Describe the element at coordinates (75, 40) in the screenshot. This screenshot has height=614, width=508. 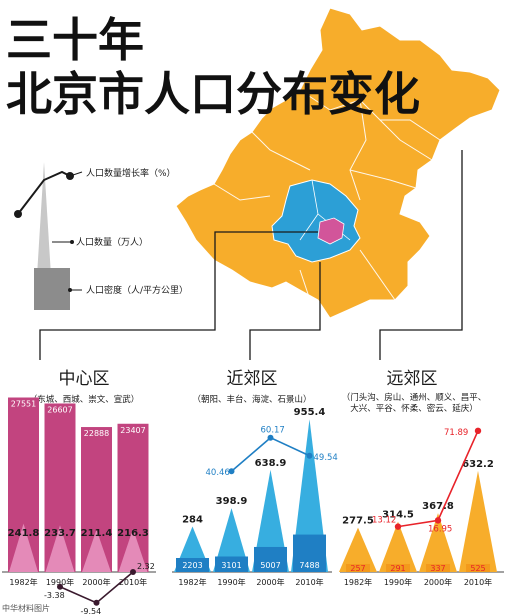
I see `page-title-line1: 三十年` at that location.